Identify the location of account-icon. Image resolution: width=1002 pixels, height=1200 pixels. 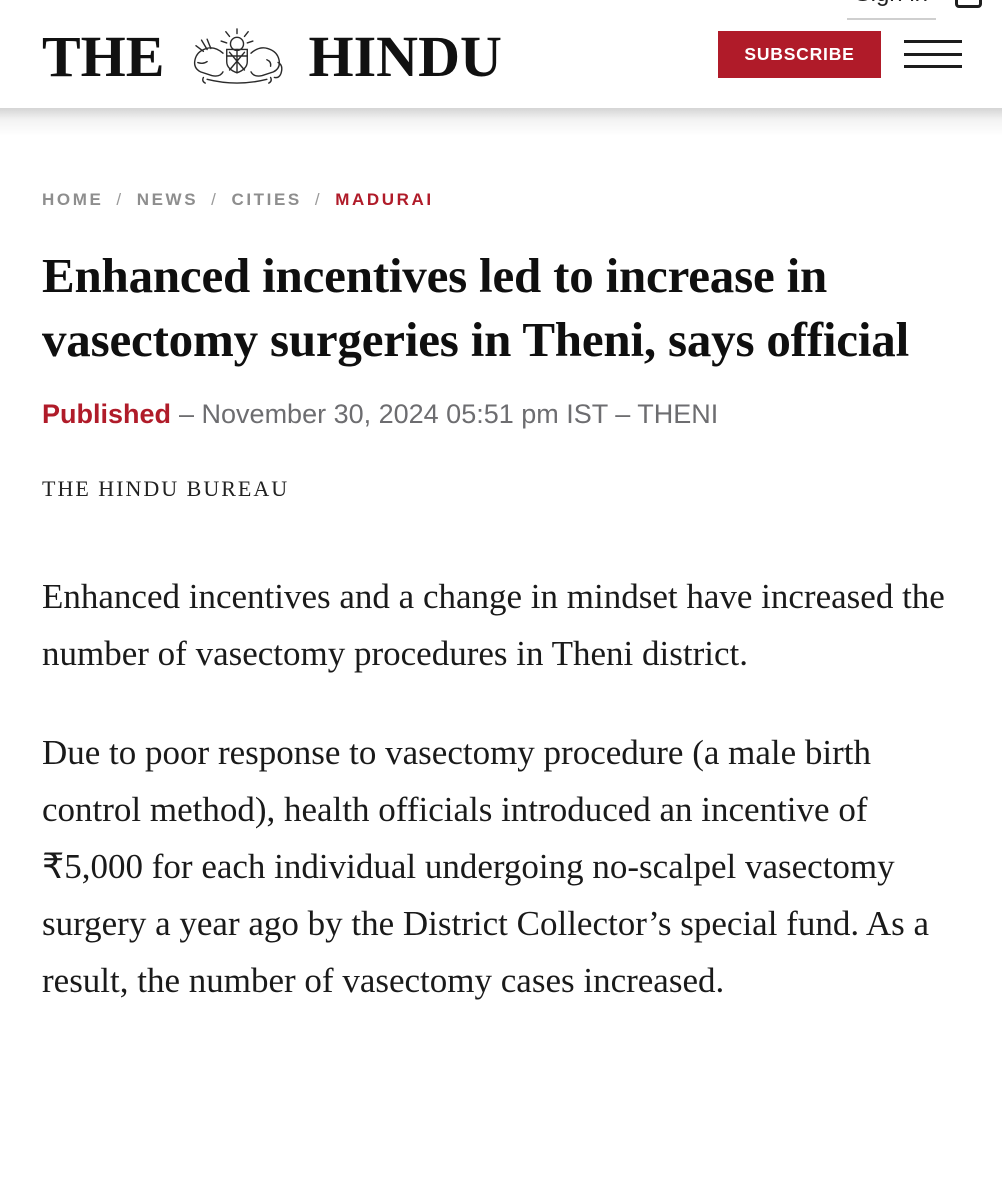
(968, 4).